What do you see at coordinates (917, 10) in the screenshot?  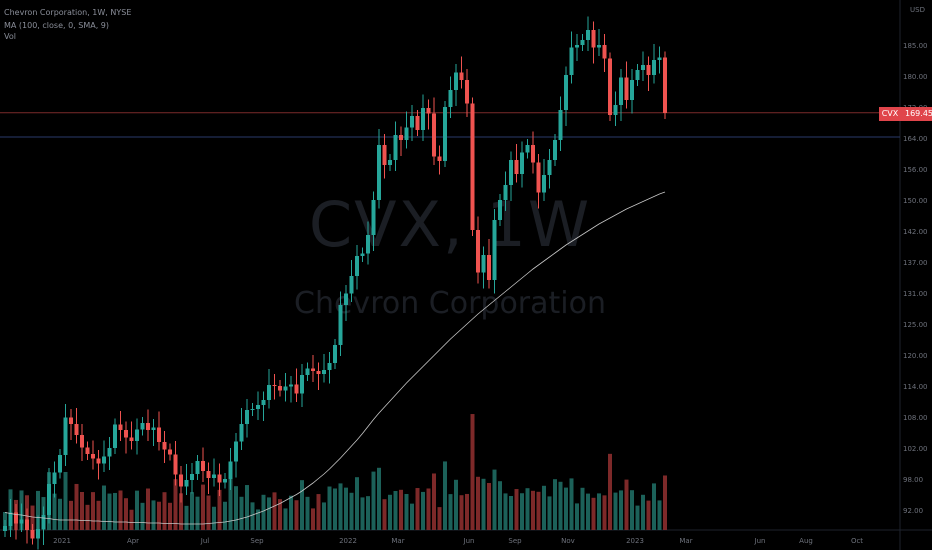 I see `y-axis-unit: USD` at bounding box center [917, 10].